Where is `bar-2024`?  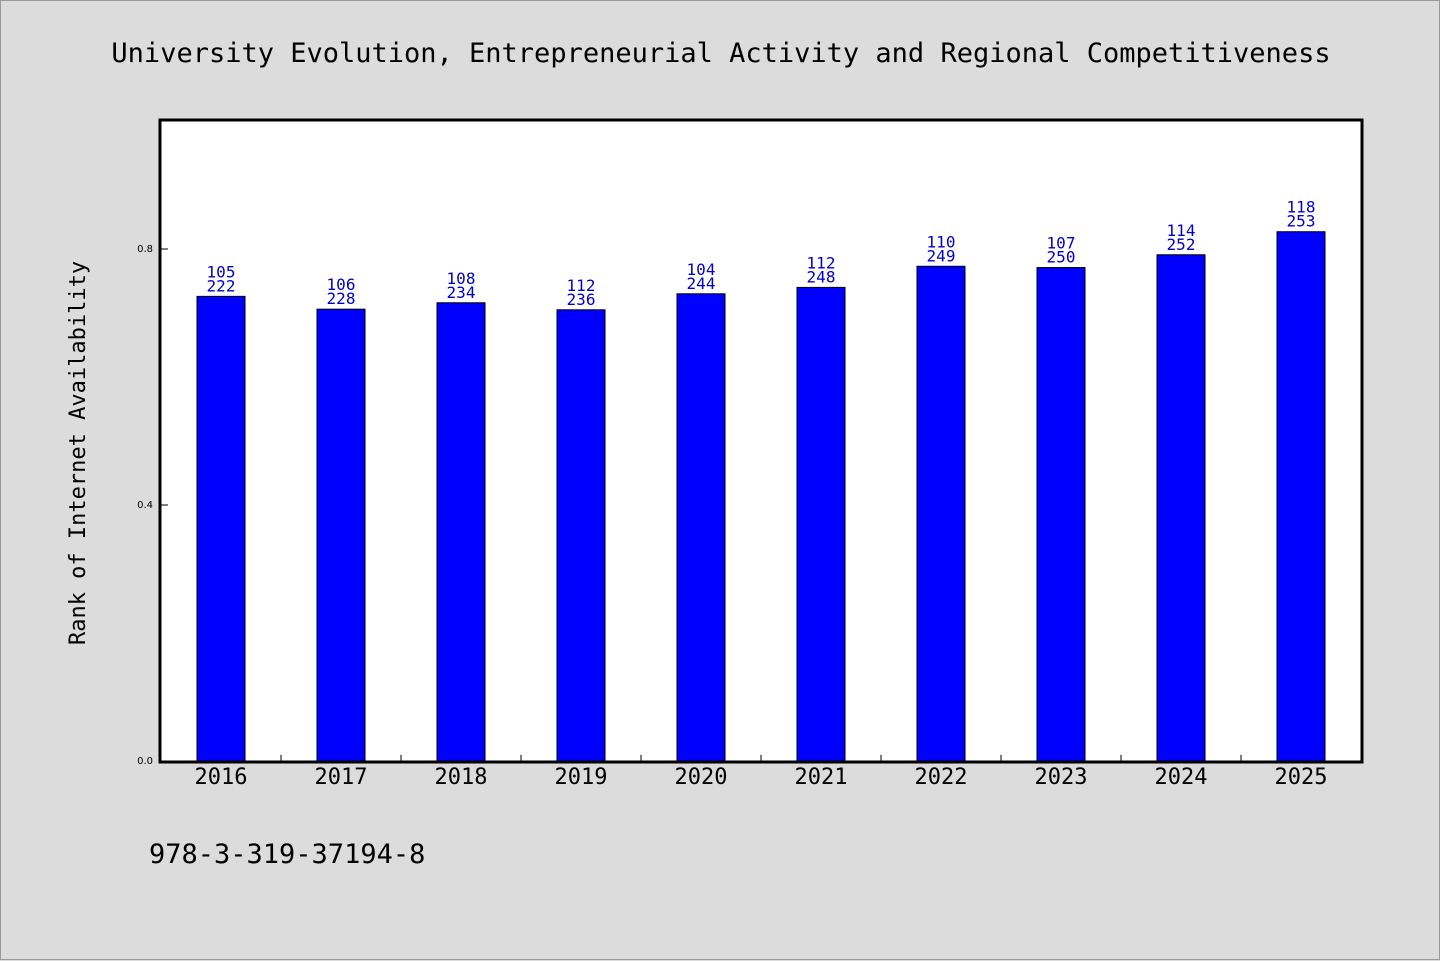 bar-2024 is located at coordinates (1181, 508).